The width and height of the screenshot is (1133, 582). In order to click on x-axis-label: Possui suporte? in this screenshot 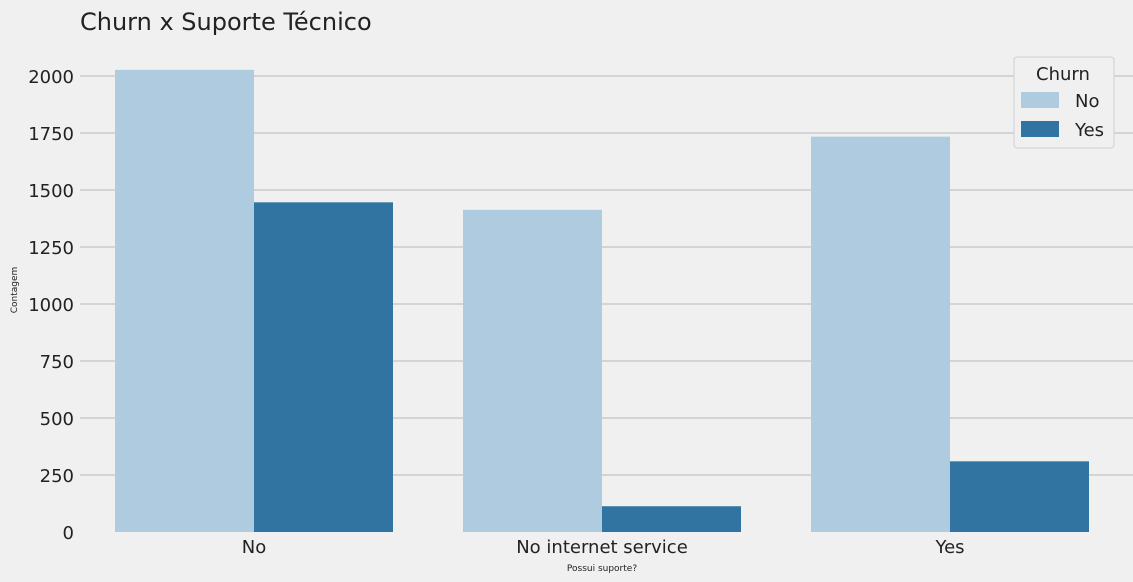, I will do `click(602, 569)`.